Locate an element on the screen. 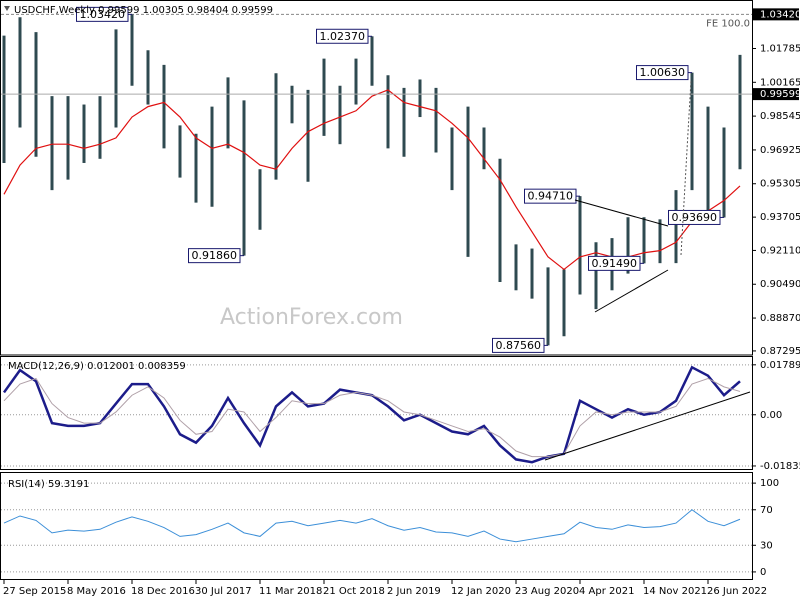 The width and height of the screenshot is (800, 600). level-text: FE 100.0 is located at coordinates (728, 23).